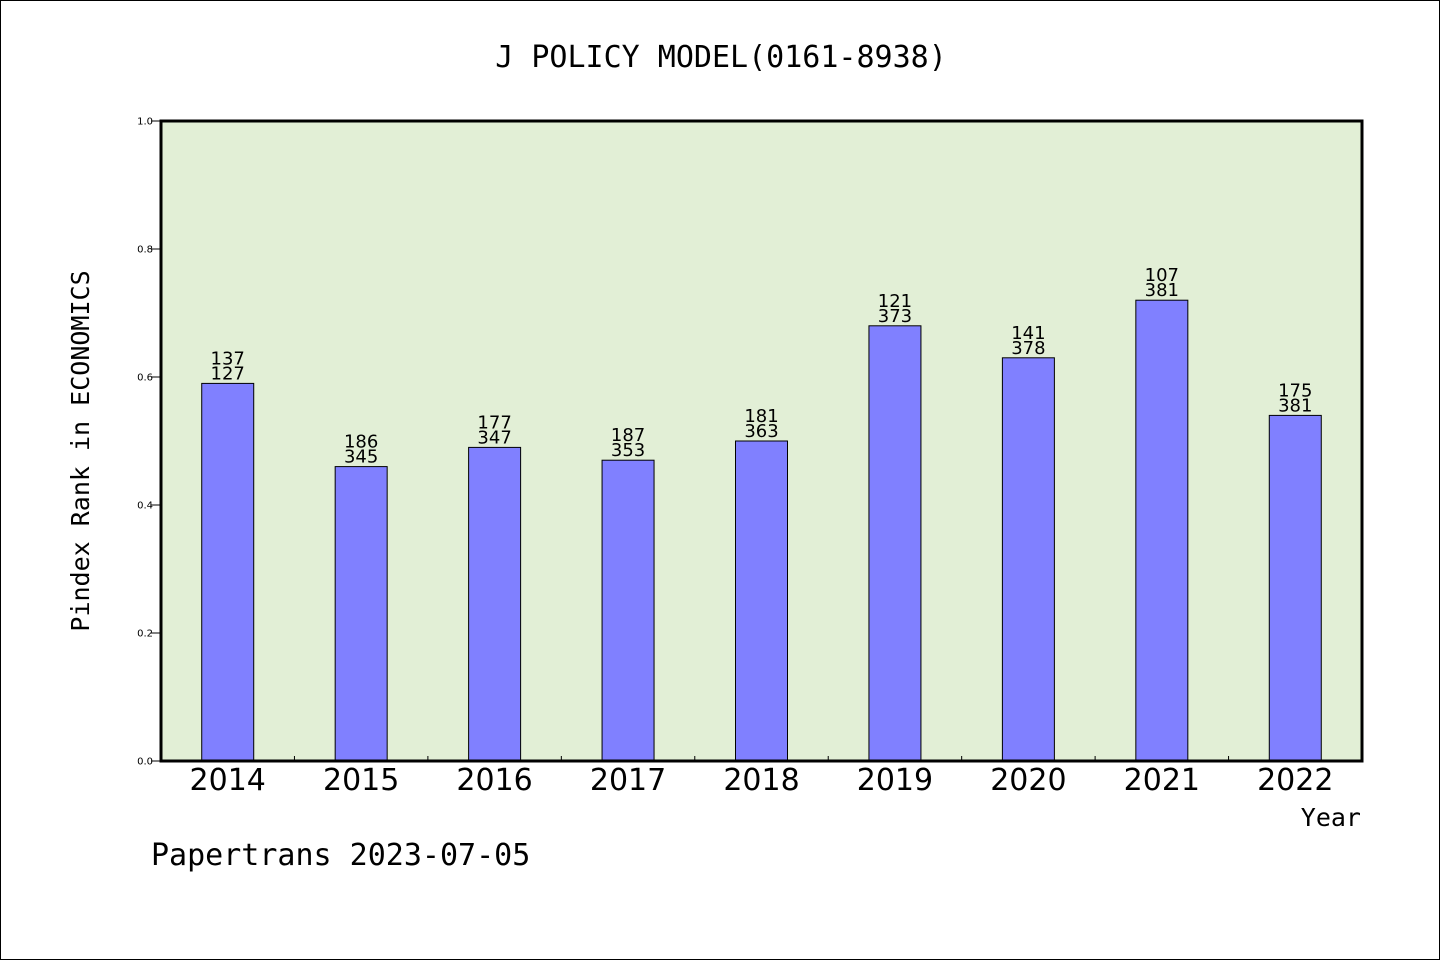 The height and width of the screenshot is (961, 1440). Describe the element at coordinates (361, 442) in the screenshot. I see `rank-label-2015: 186` at that location.